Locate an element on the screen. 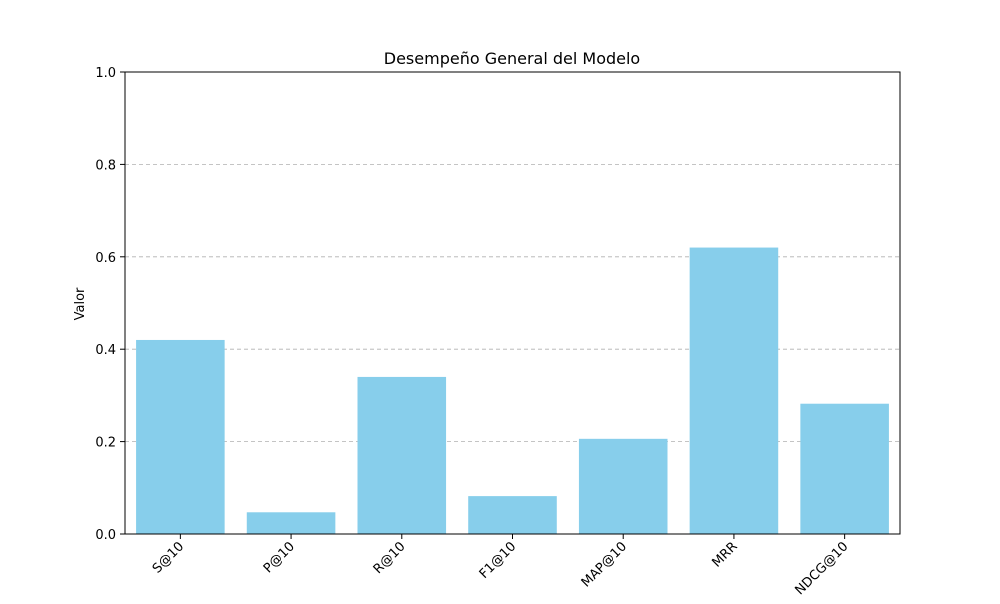  x-axis-ticks: S@10 P@10 R@10 F1@10 MAP@10 MRR NDCG@10 is located at coordinates (500, 566).